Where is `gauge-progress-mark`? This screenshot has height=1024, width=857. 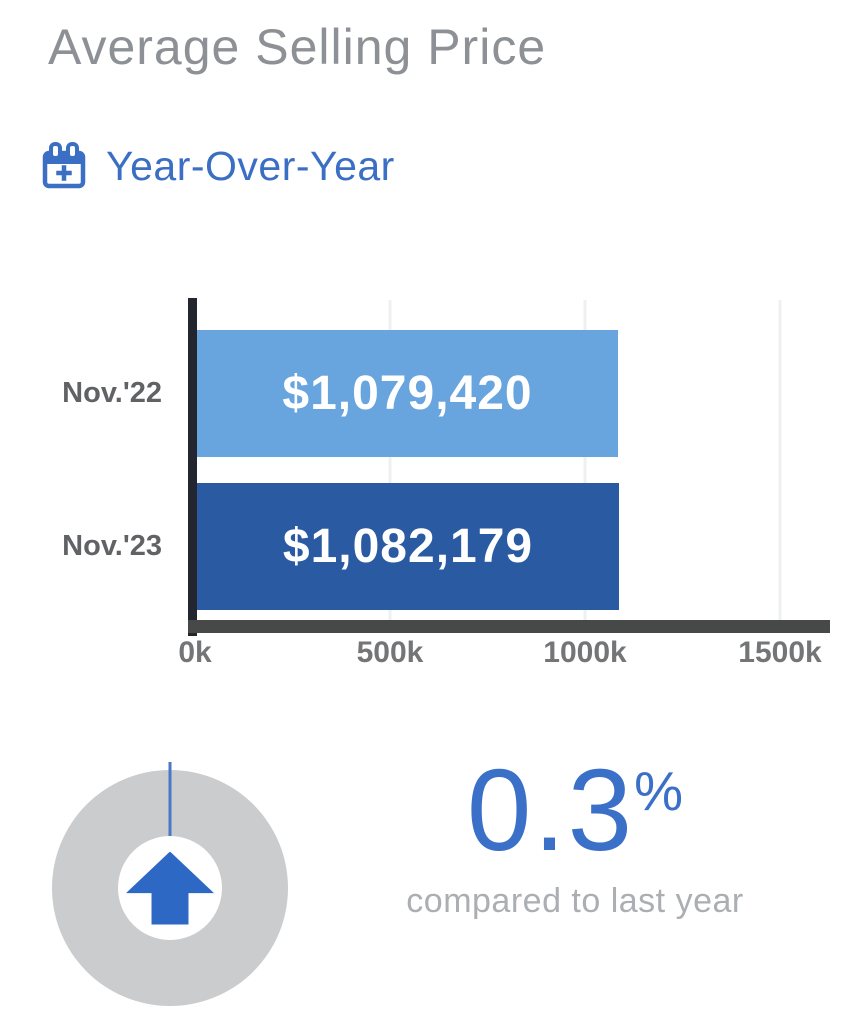
gauge-progress-mark is located at coordinates (170, 801).